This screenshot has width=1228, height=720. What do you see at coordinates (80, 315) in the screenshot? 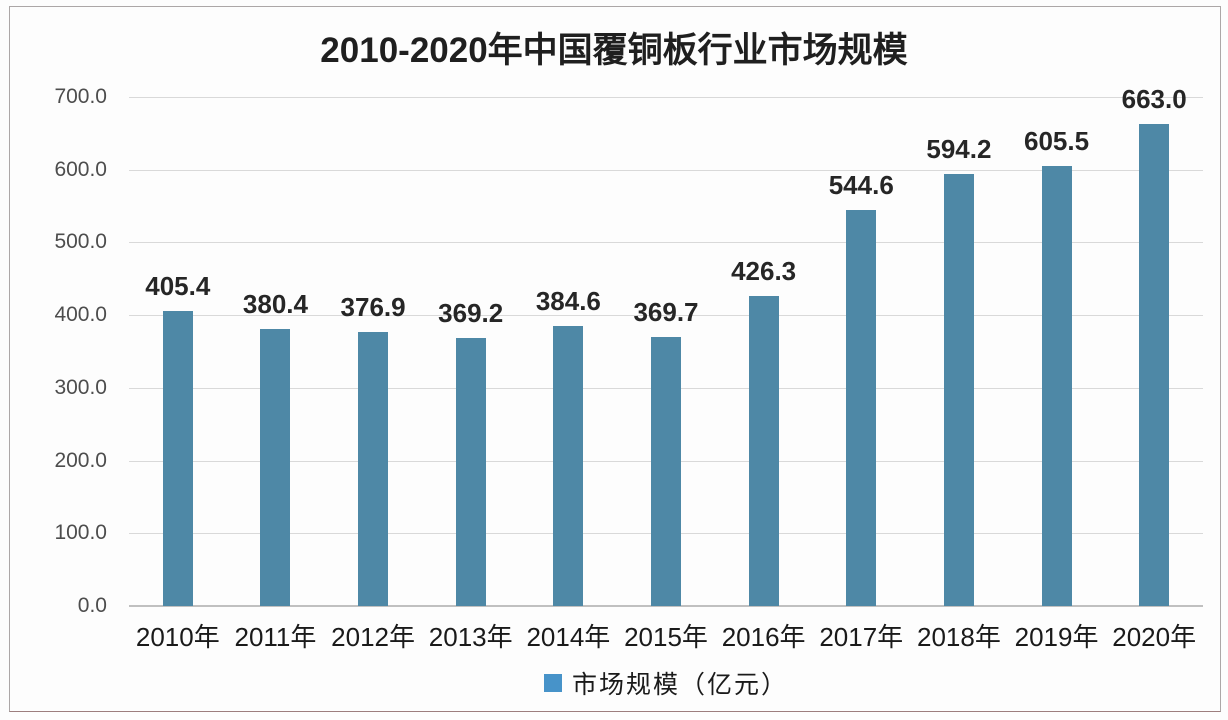
I see `y-axis-tick-label: 400.0` at bounding box center [80, 315].